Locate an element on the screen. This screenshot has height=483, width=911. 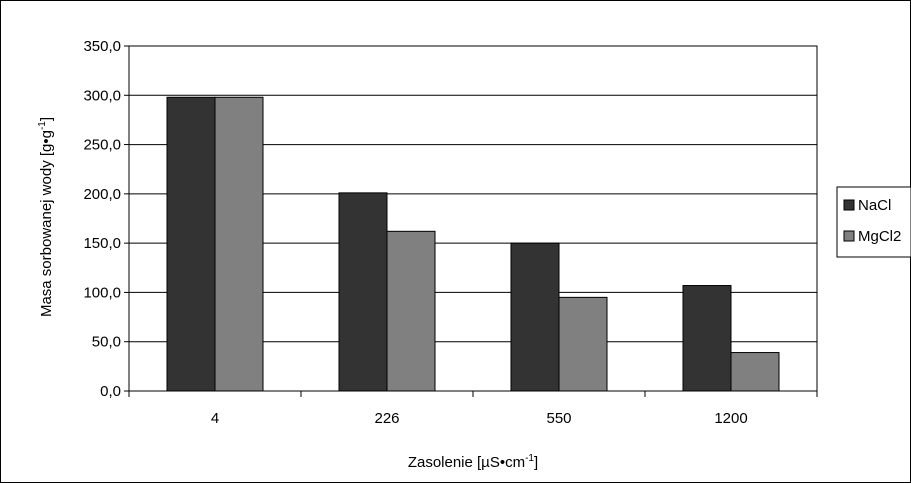
legend-items: NaCl MgCl2 is located at coordinates (872, 221).